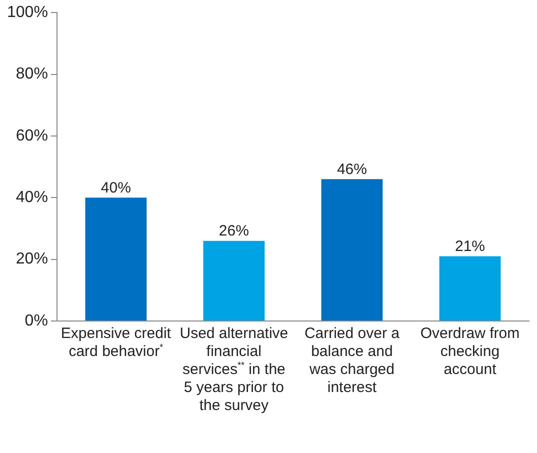 The height and width of the screenshot is (453, 537). What do you see at coordinates (233, 231) in the screenshot?
I see `data-label: 26%` at bounding box center [233, 231].